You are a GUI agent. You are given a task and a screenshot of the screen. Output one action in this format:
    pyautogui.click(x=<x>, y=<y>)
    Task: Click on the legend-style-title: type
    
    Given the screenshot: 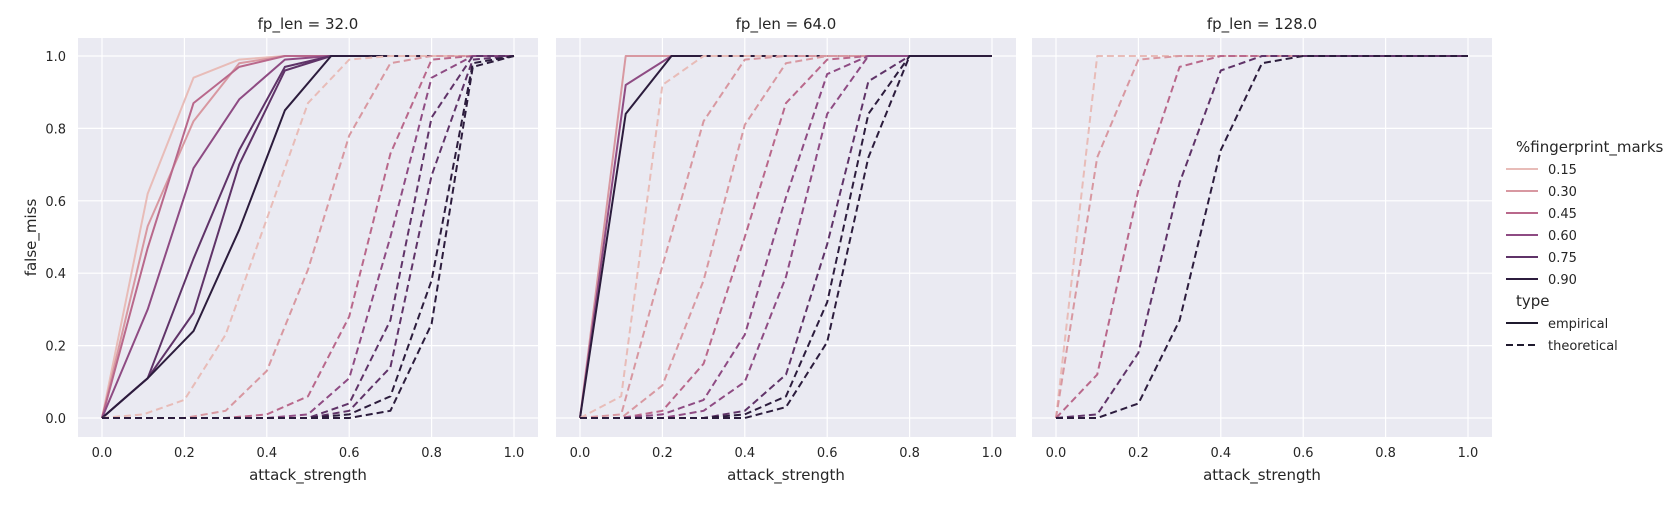 What is the action you would take?
    pyautogui.click(x=1533, y=301)
    